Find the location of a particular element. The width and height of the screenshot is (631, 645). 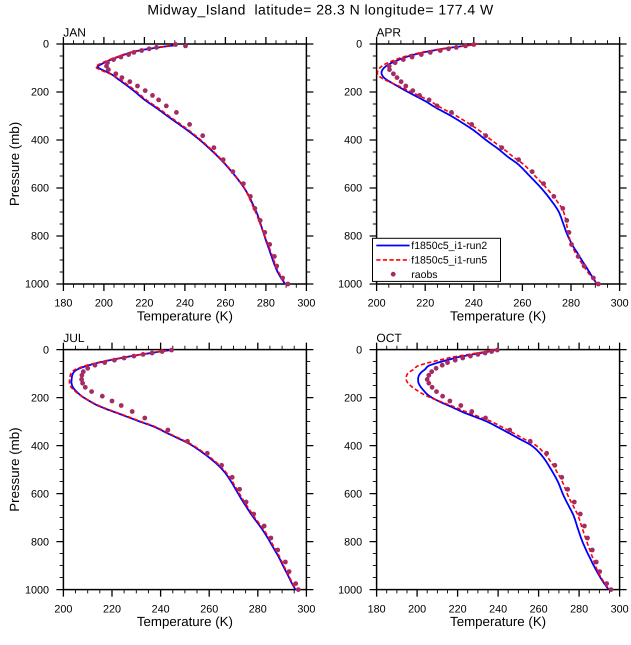

svg-text: raobs is located at coordinates (424, 275).